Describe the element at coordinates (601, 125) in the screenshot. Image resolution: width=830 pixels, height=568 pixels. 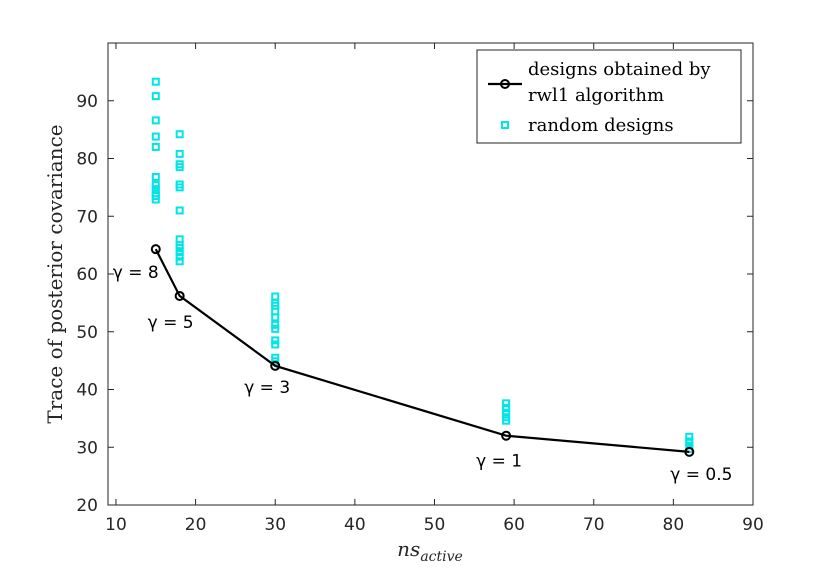
I see `legend-scatter-label: random designs` at that location.